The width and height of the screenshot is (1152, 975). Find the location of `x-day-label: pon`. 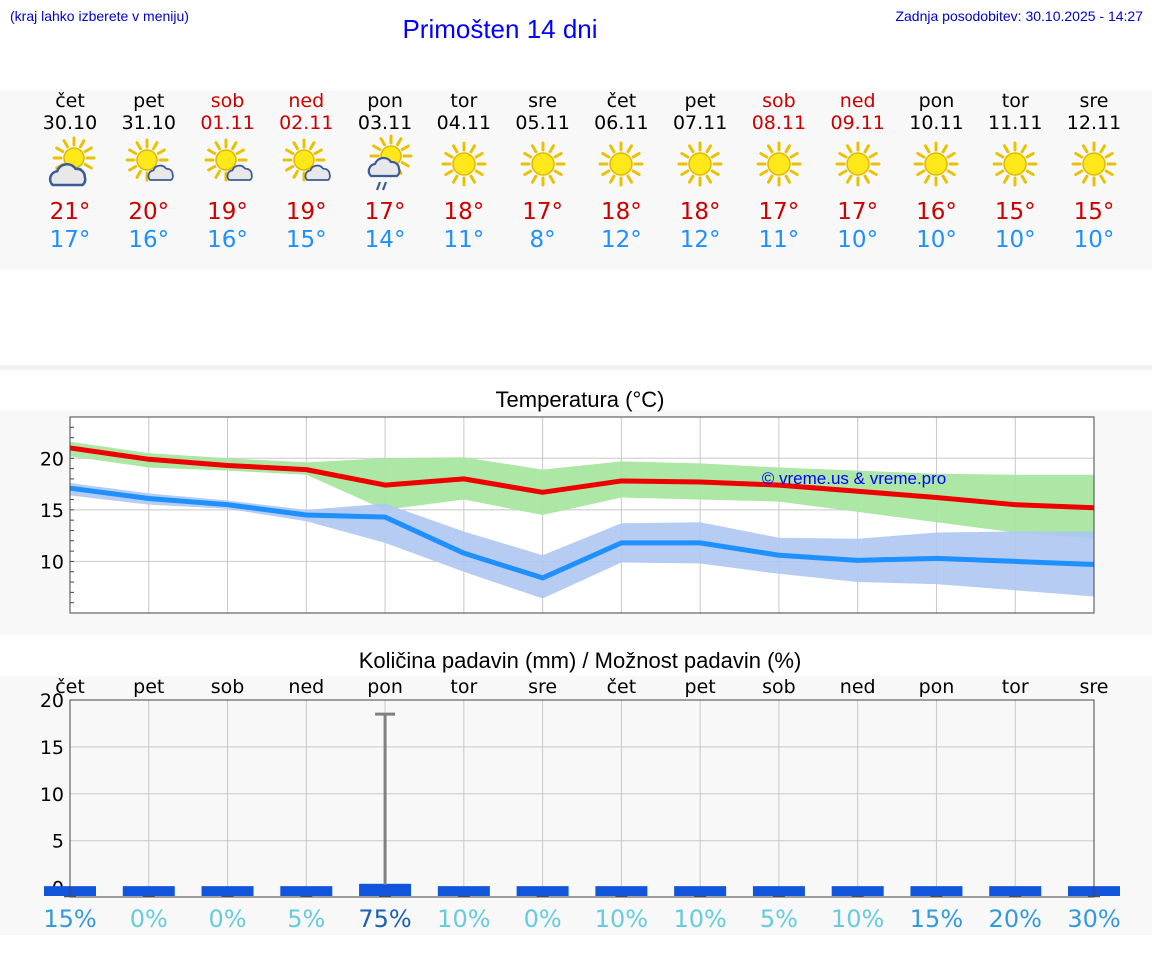

x-day-label: pon is located at coordinates (937, 687).